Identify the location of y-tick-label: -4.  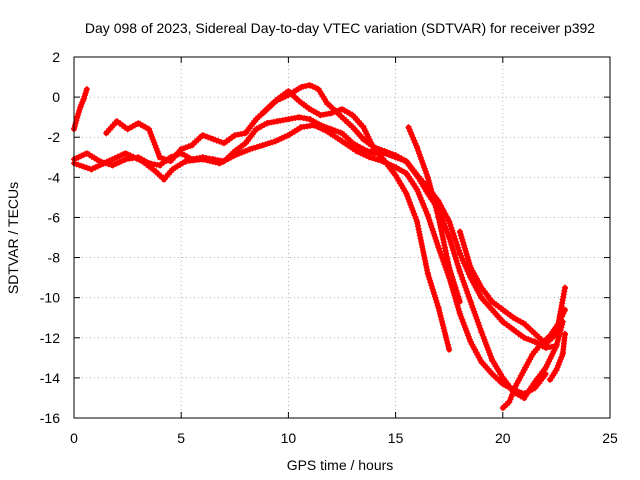
(54, 177).